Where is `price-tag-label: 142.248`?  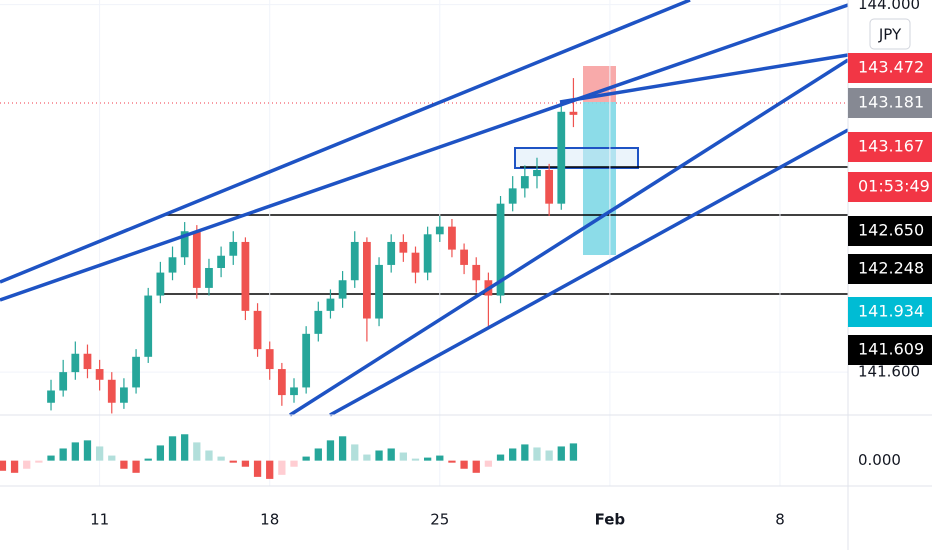
price-tag-label: 142.248 is located at coordinates (891, 268).